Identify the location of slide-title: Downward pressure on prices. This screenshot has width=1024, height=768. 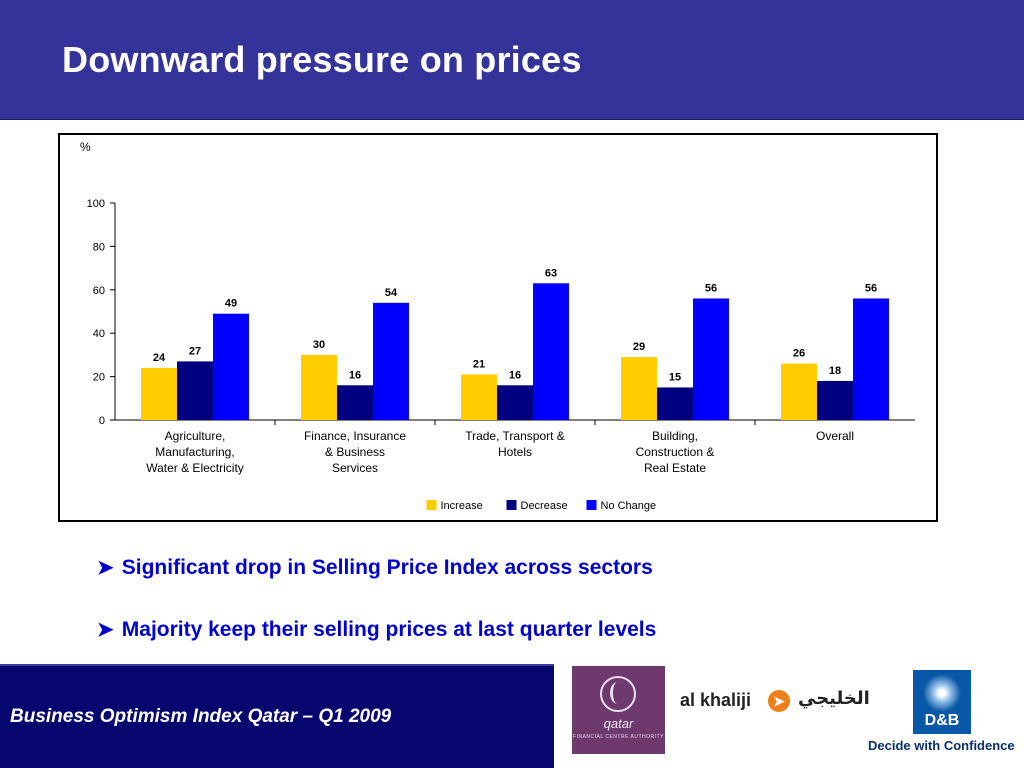
(322, 59).